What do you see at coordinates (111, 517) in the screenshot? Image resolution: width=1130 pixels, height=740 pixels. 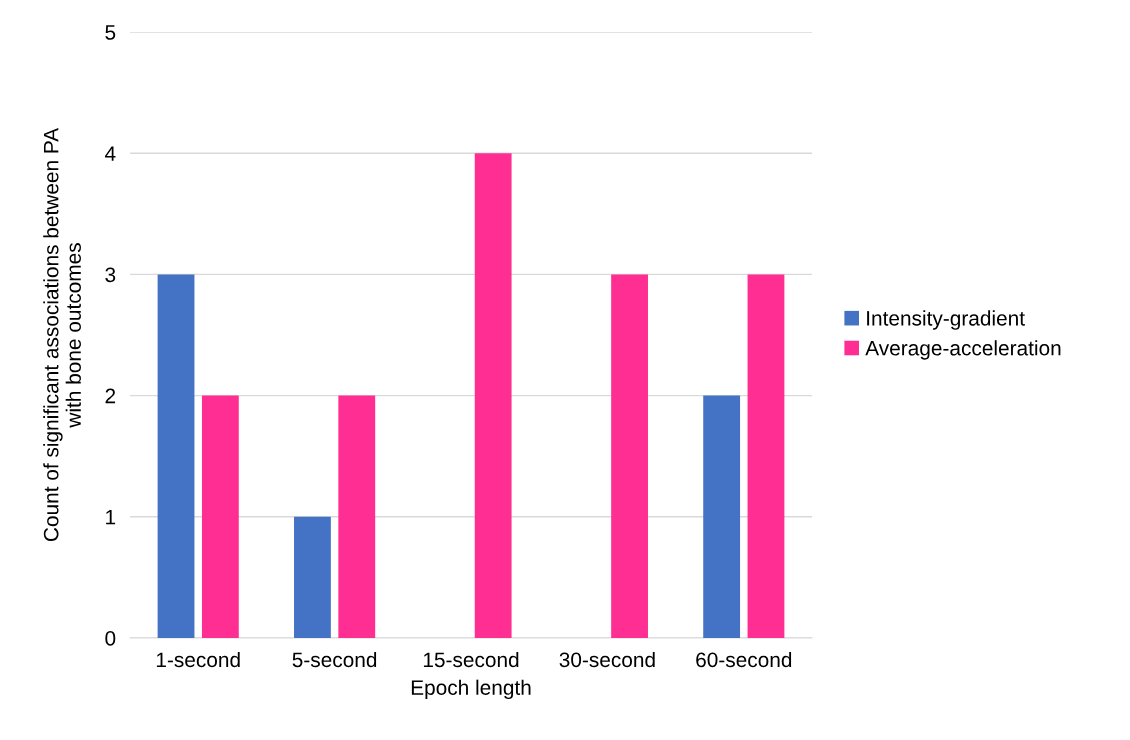 I see `y-tick-label: 1` at bounding box center [111, 517].